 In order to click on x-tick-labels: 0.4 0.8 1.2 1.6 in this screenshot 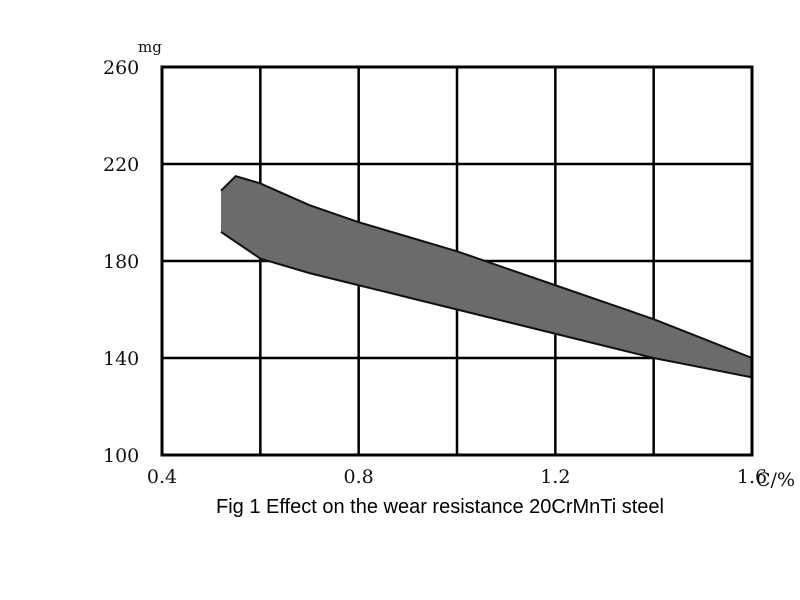, I will do `click(457, 477)`.